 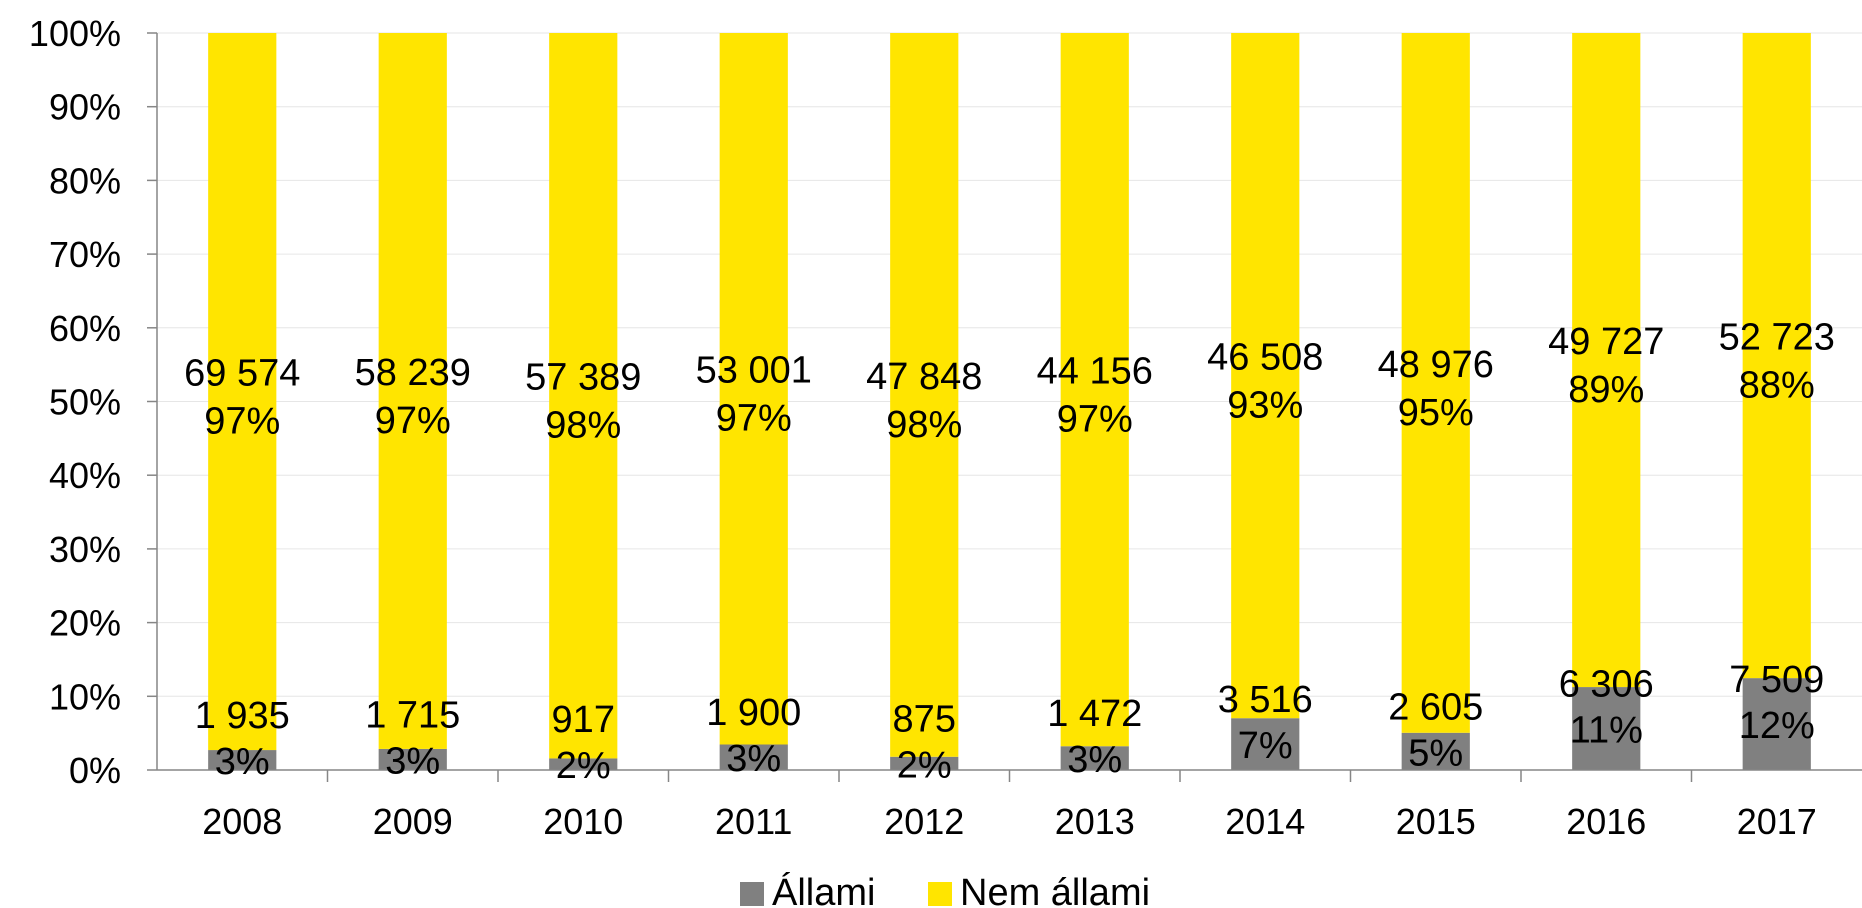 What do you see at coordinates (75, 33) in the screenshot?
I see `y-tick-label: 100%` at bounding box center [75, 33].